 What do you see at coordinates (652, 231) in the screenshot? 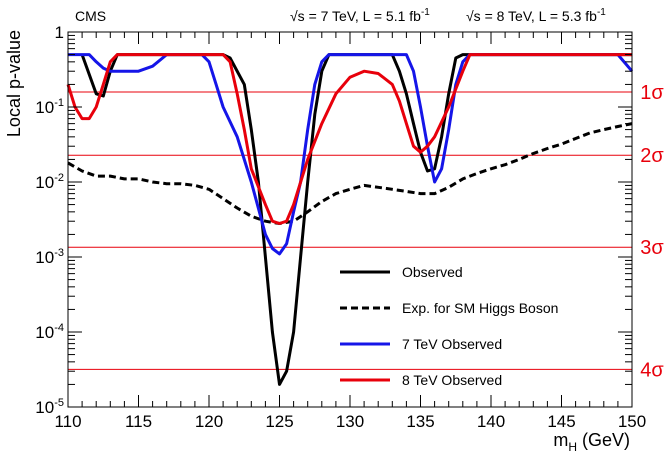
I see `sigma-labels: 1σ 2σ 3σ 4σ` at bounding box center [652, 231].